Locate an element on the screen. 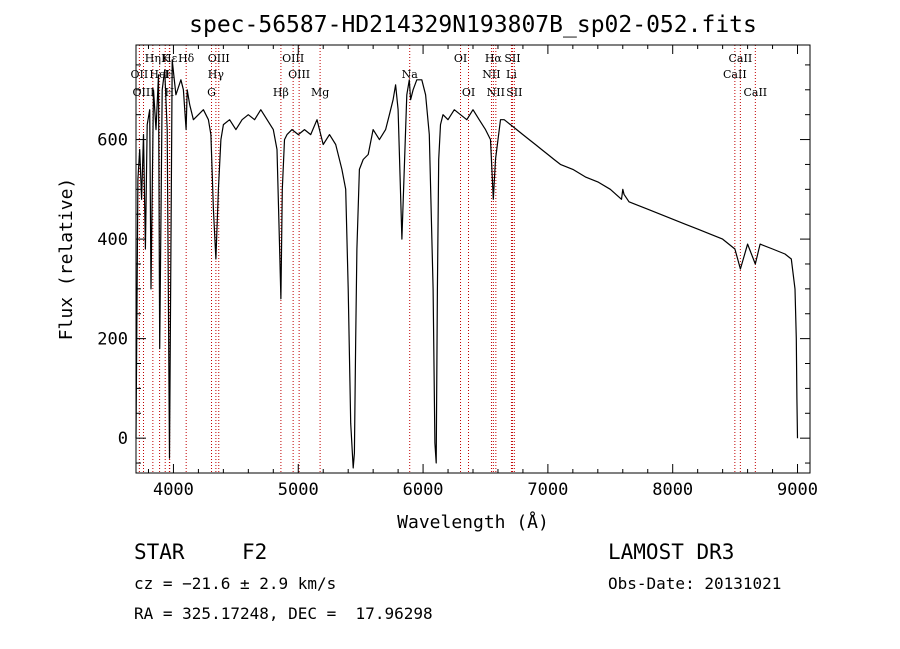 The width and height of the screenshot is (900, 649). line-marker-label: Hε is located at coordinates (170, 58).